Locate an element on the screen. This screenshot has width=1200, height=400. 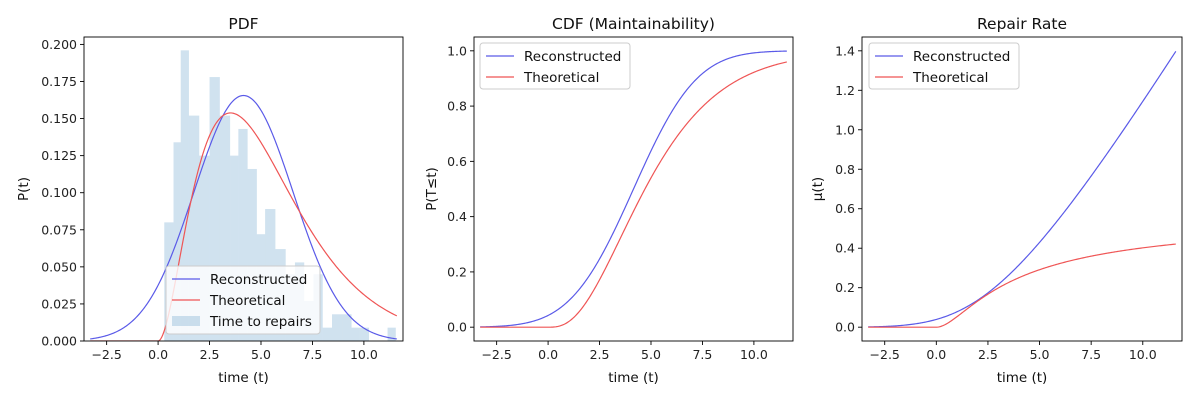
y-axis-label: P(T≤t) is located at coordinates (432, 189).